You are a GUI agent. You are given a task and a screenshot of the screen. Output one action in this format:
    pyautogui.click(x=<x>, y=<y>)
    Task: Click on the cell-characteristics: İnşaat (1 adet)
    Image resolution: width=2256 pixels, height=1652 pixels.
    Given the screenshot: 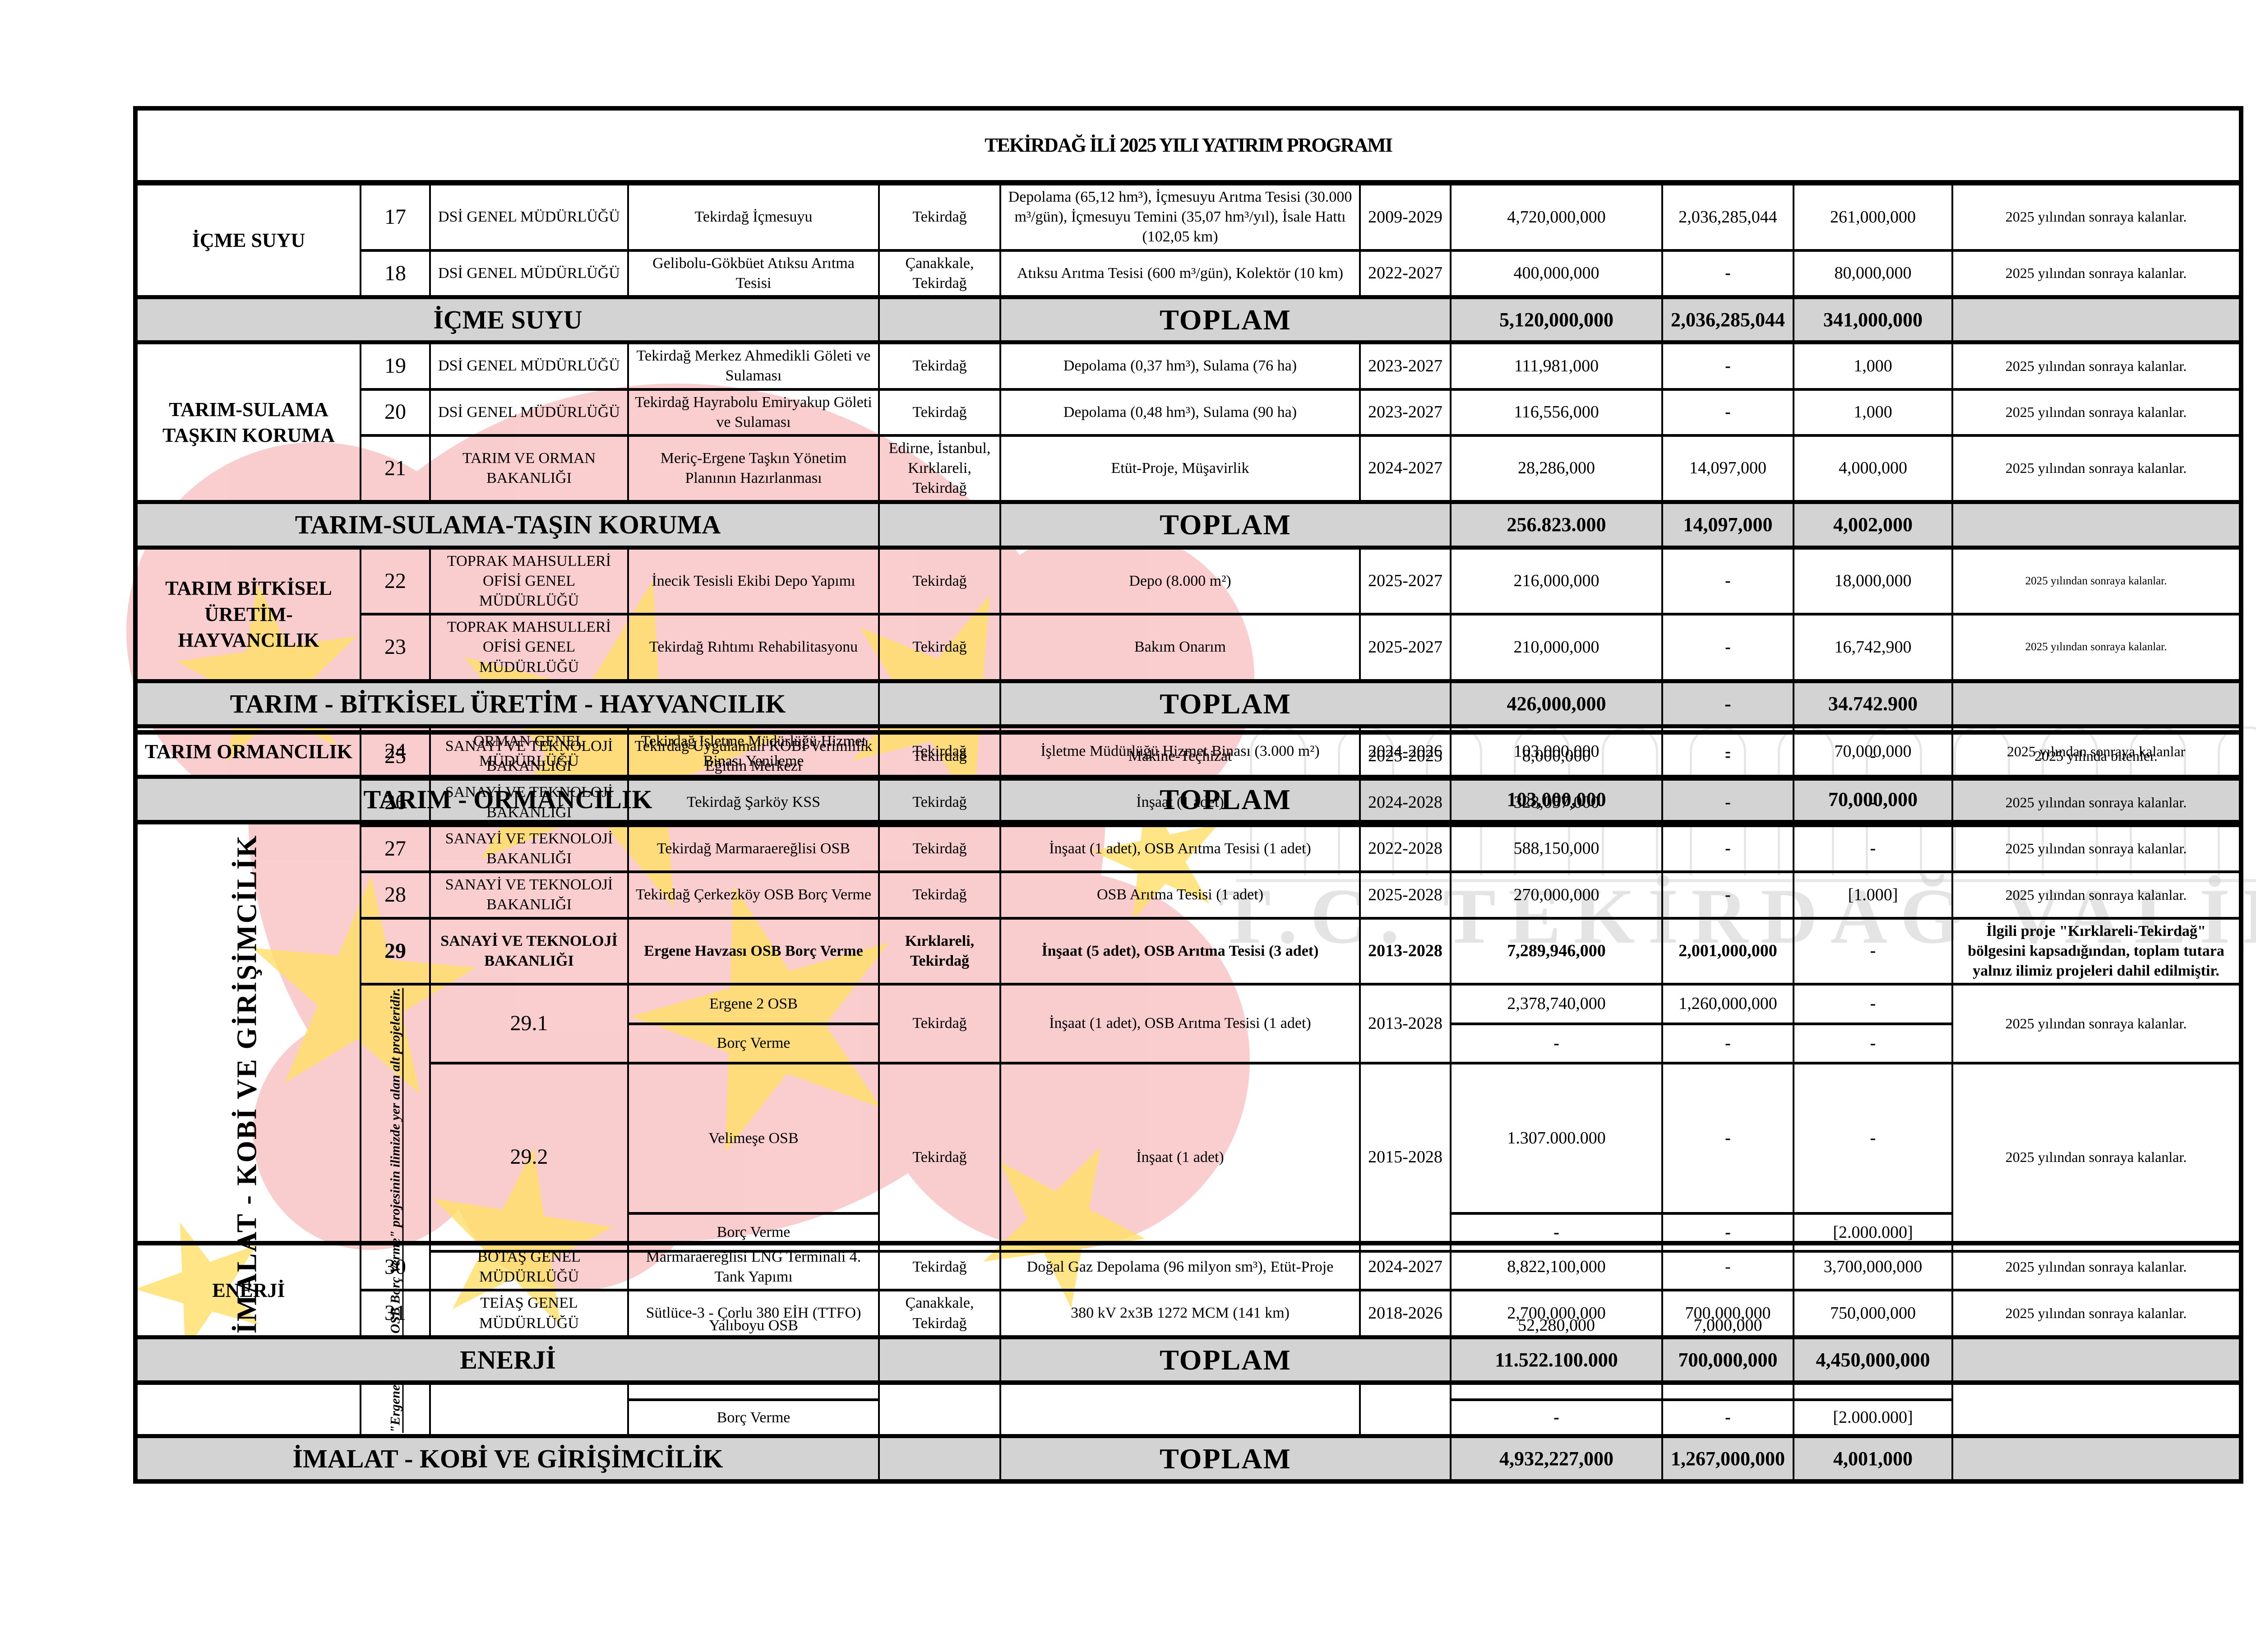 What is the action you would take?
    pyautogui.click(x=1180, y=802)
    